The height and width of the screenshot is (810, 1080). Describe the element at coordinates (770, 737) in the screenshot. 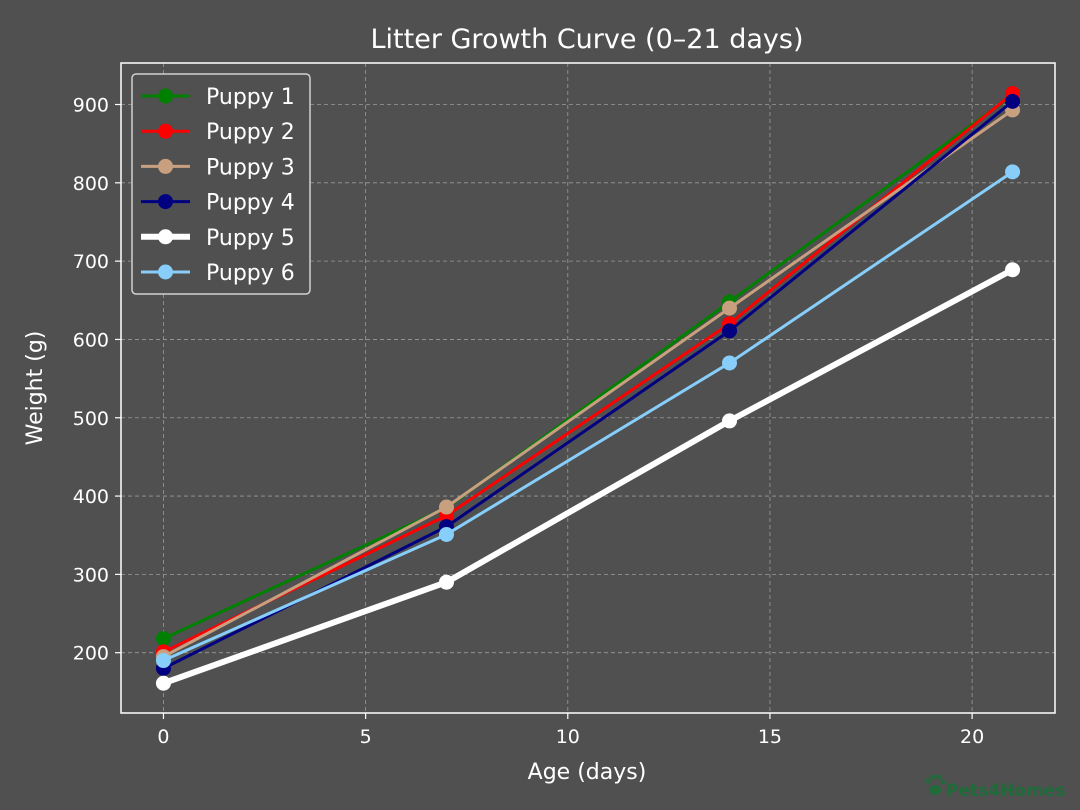

I see `x-tick-label: 15` at that location.